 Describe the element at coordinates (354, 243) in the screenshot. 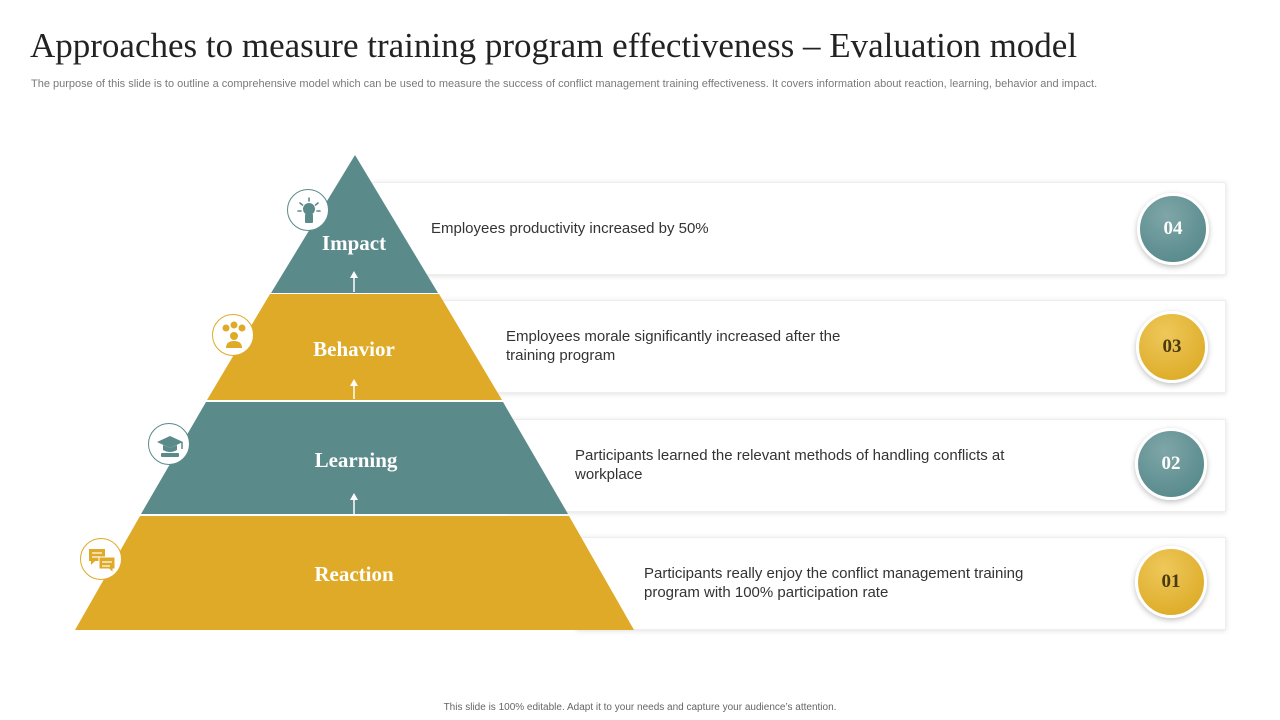

I see `tier-label-impact: Impact` at that location.